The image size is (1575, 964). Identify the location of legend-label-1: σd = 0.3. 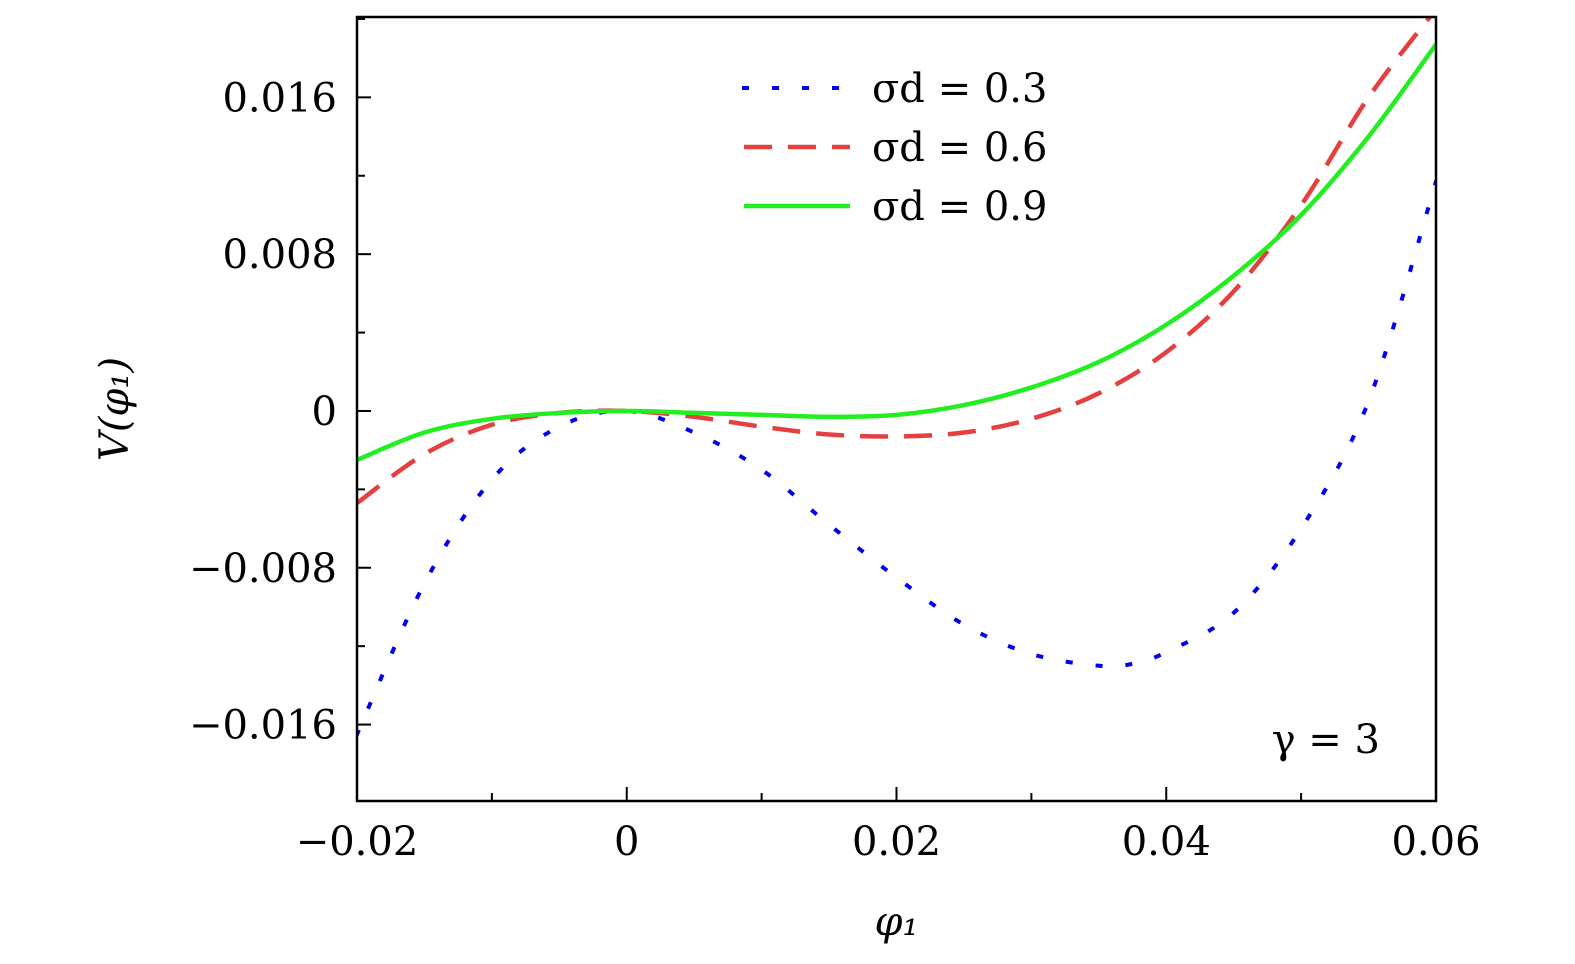
(959, 89).